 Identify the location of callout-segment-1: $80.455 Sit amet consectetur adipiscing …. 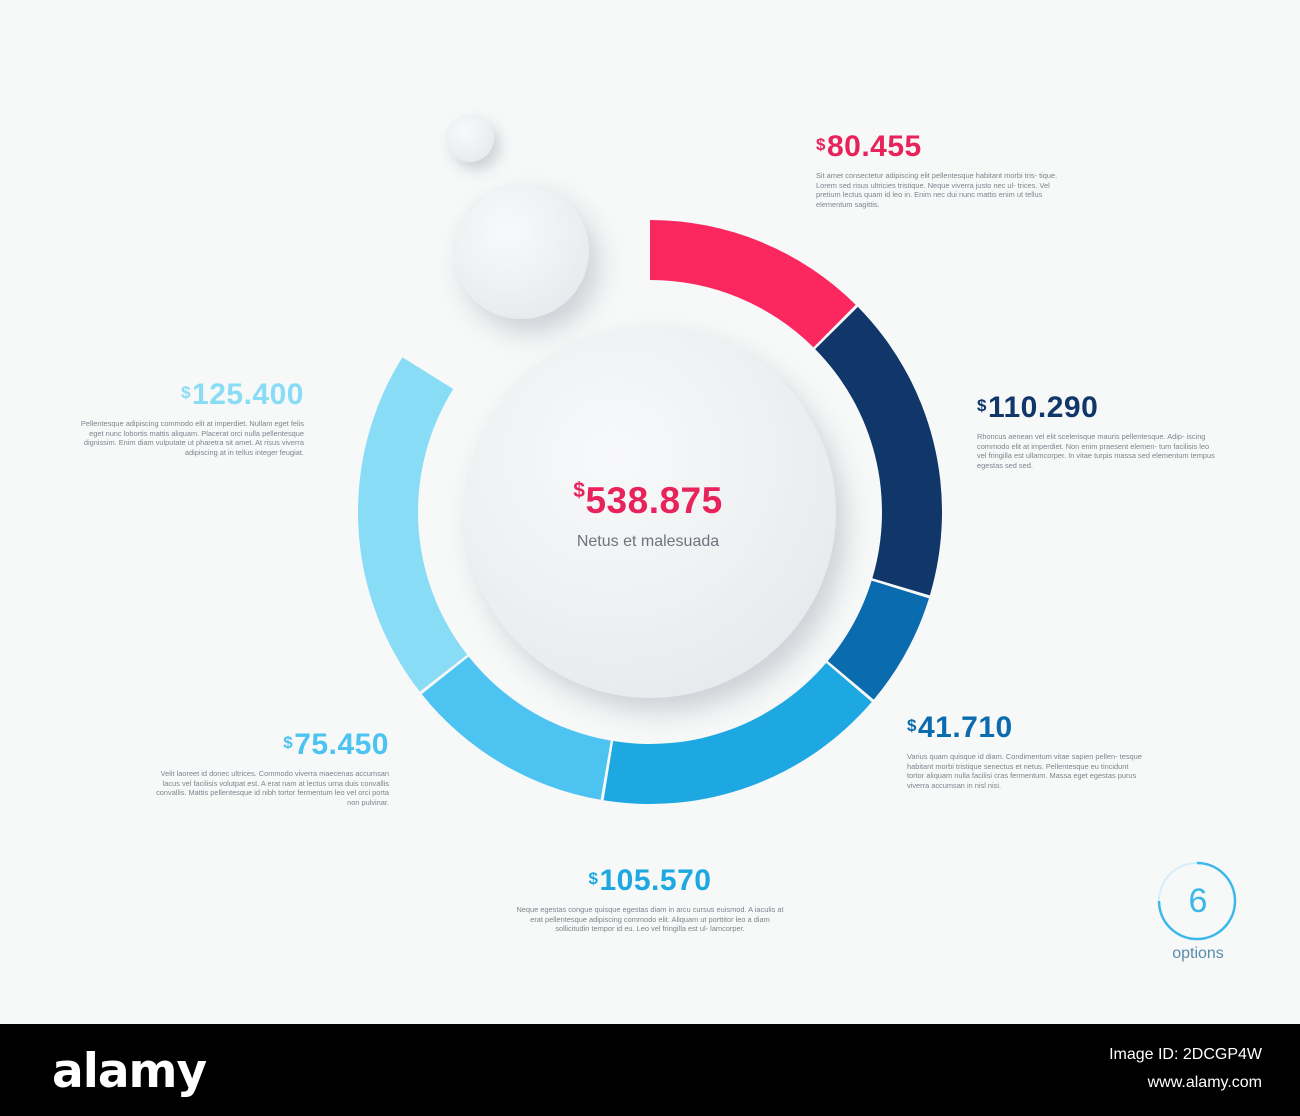
(943, 169).